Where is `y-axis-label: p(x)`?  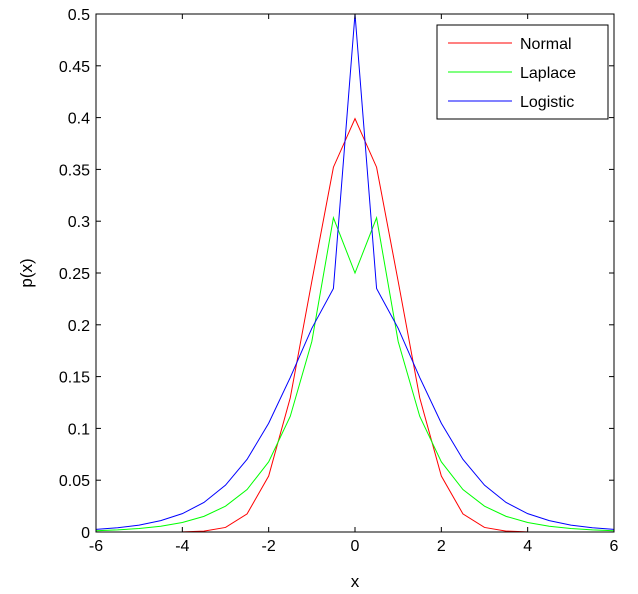 y-axis-label: p(x) is located at coordinates (26, 272).